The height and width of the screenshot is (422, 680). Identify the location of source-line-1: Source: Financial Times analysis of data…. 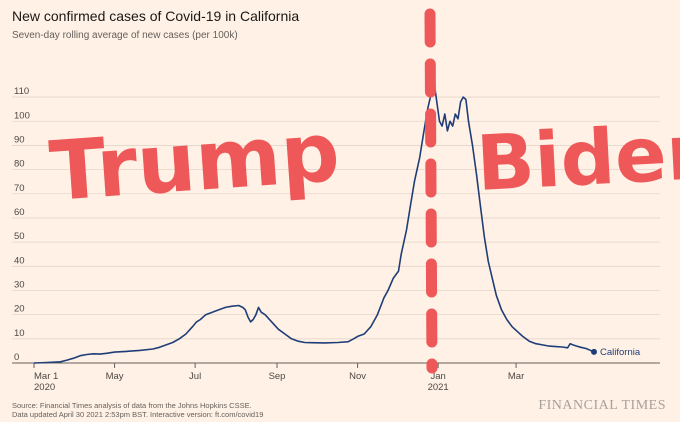
(132, 405).